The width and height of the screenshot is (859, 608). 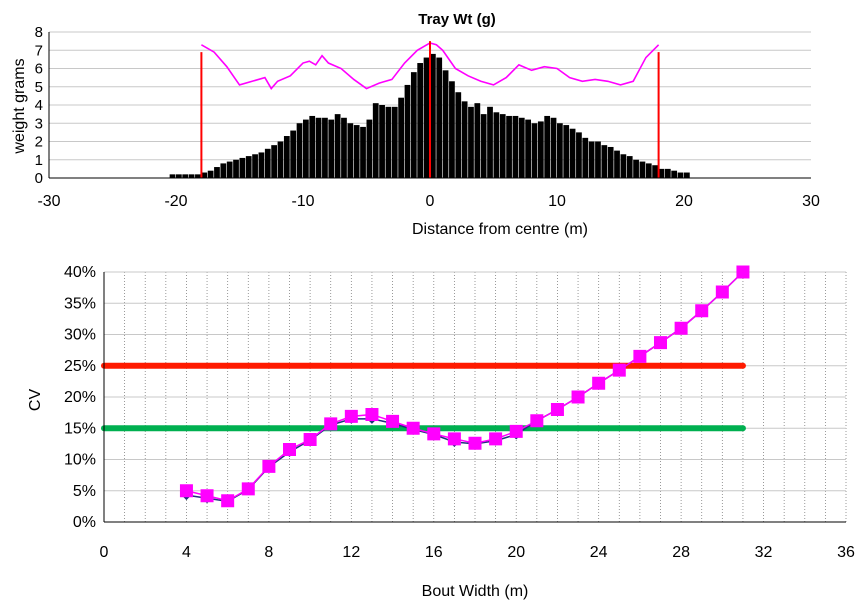 What do you see at coordinates (430, 201) in the screenshot?
I see `top-x-tick-label: 0` at bounding box center [430, 201].